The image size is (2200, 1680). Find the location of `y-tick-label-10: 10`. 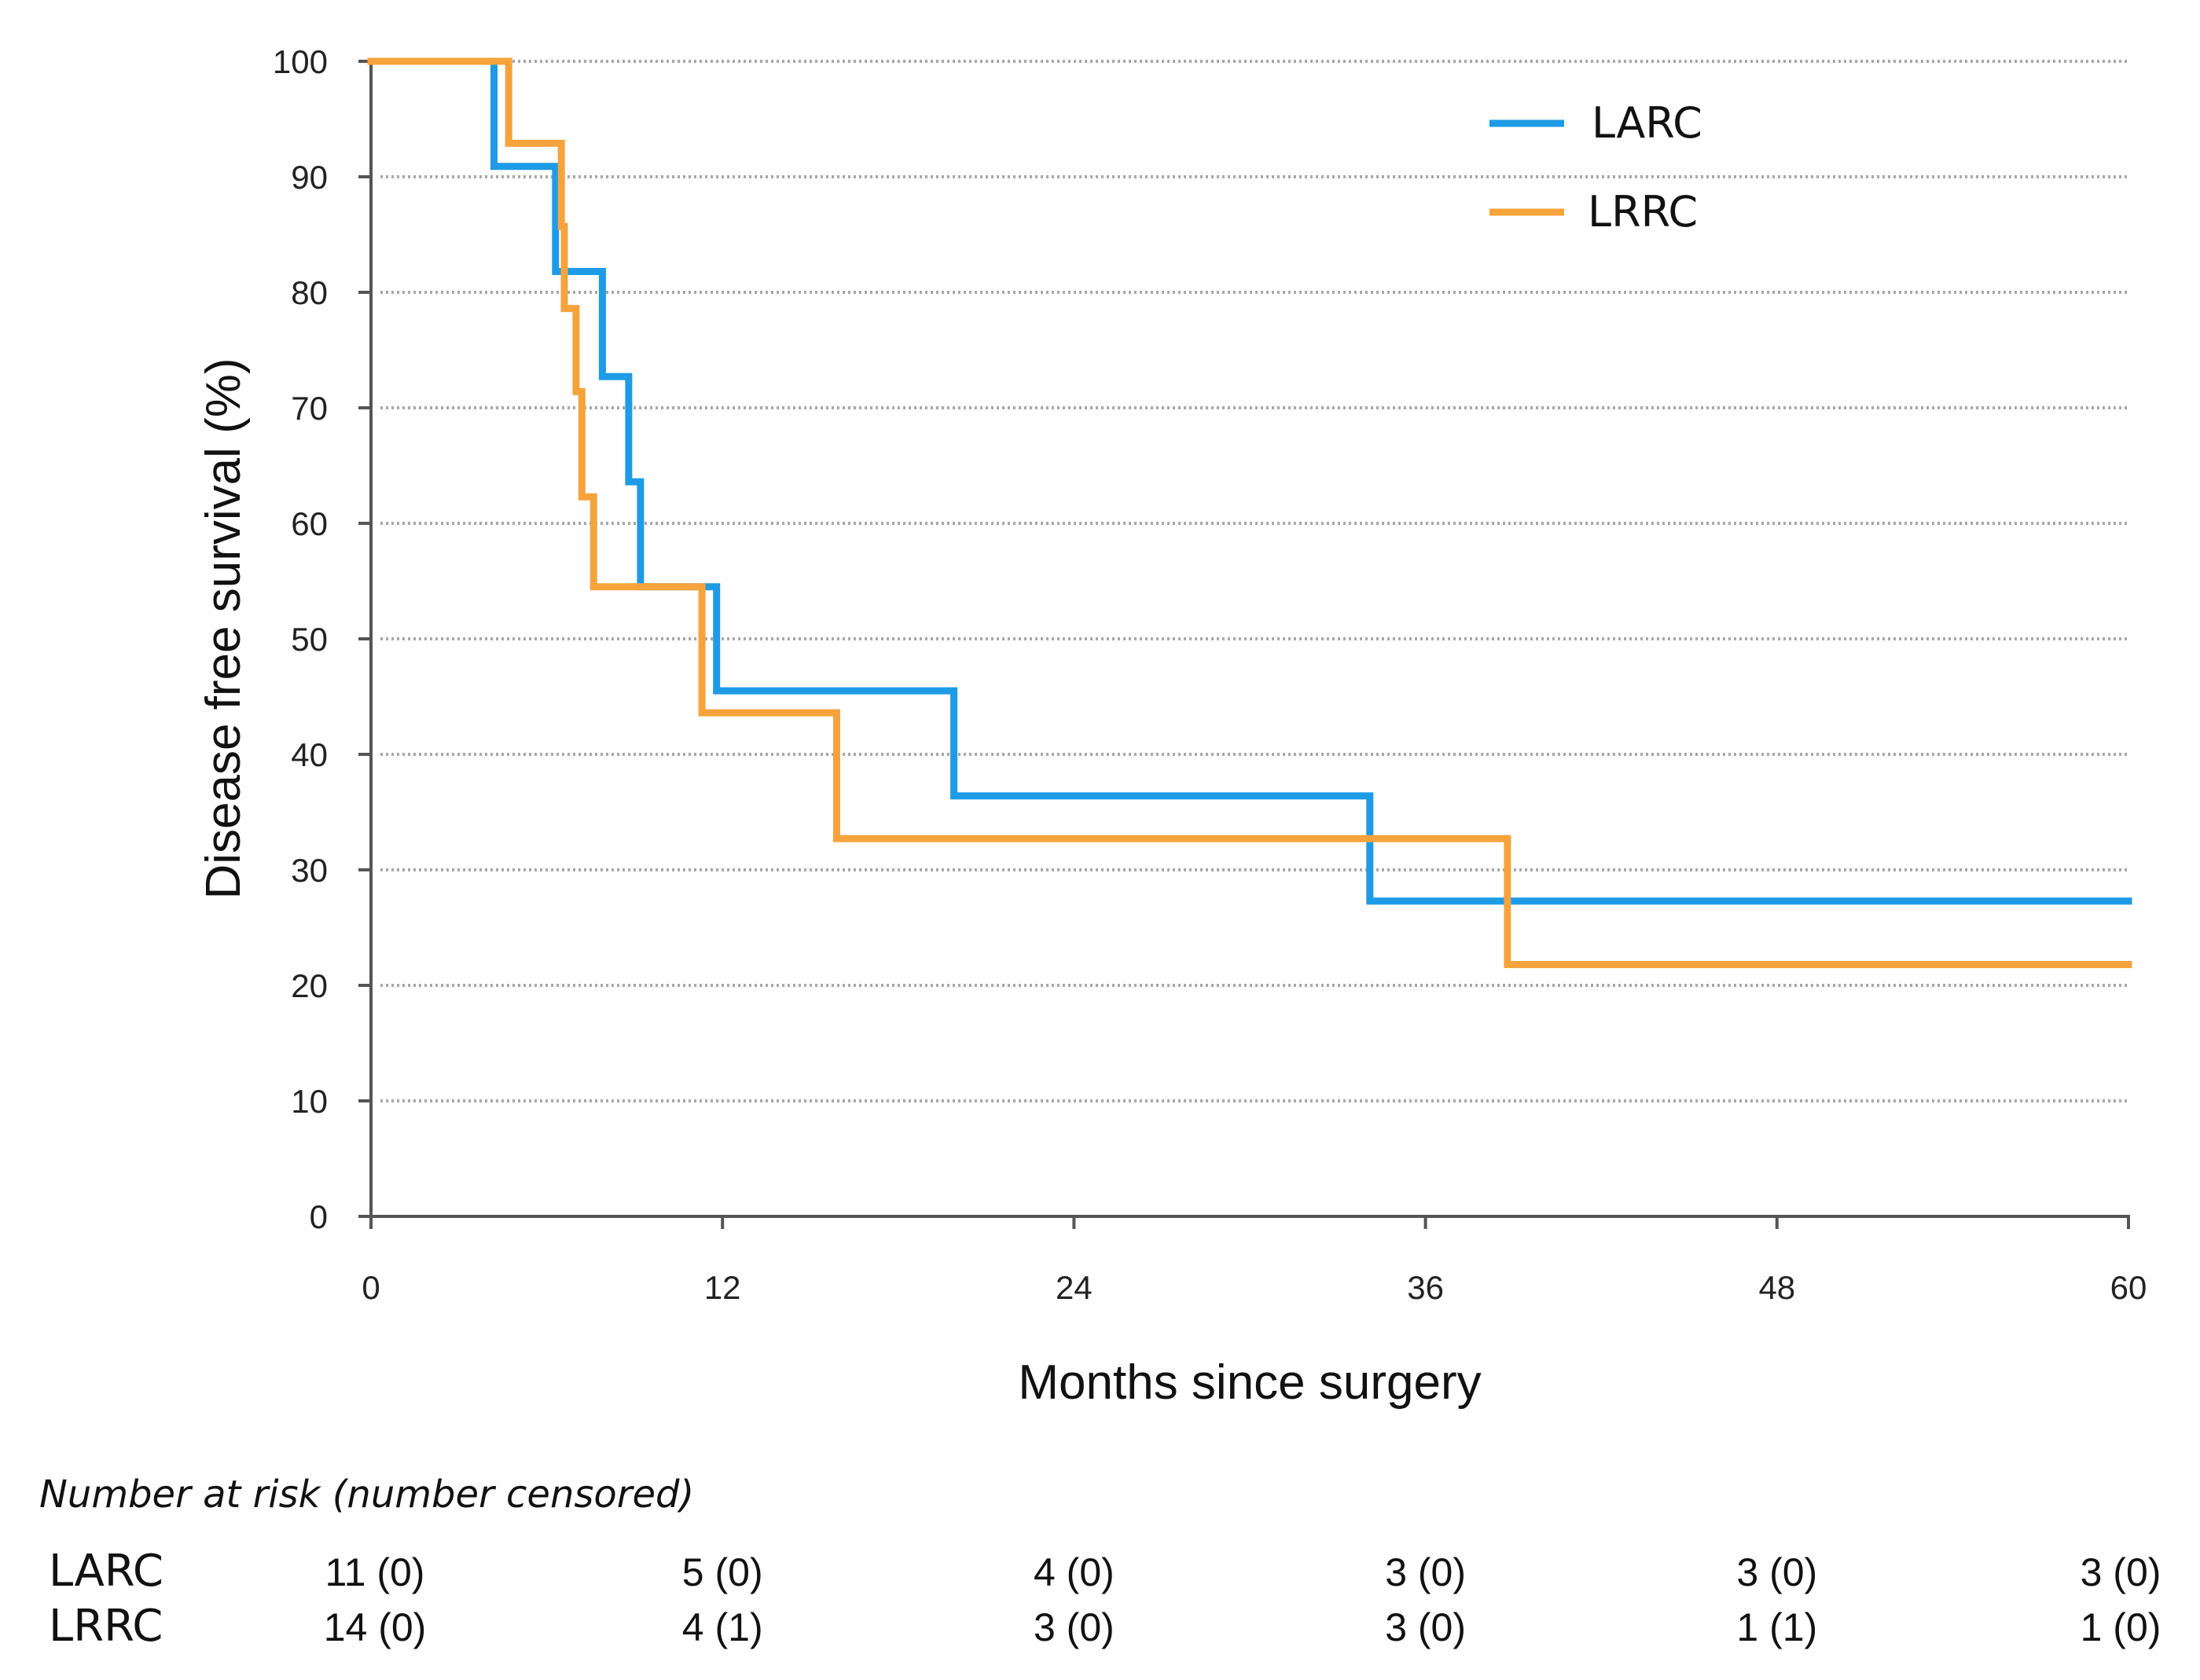

y-tick-label-10: 10 is located at coordinates (309, 1101).